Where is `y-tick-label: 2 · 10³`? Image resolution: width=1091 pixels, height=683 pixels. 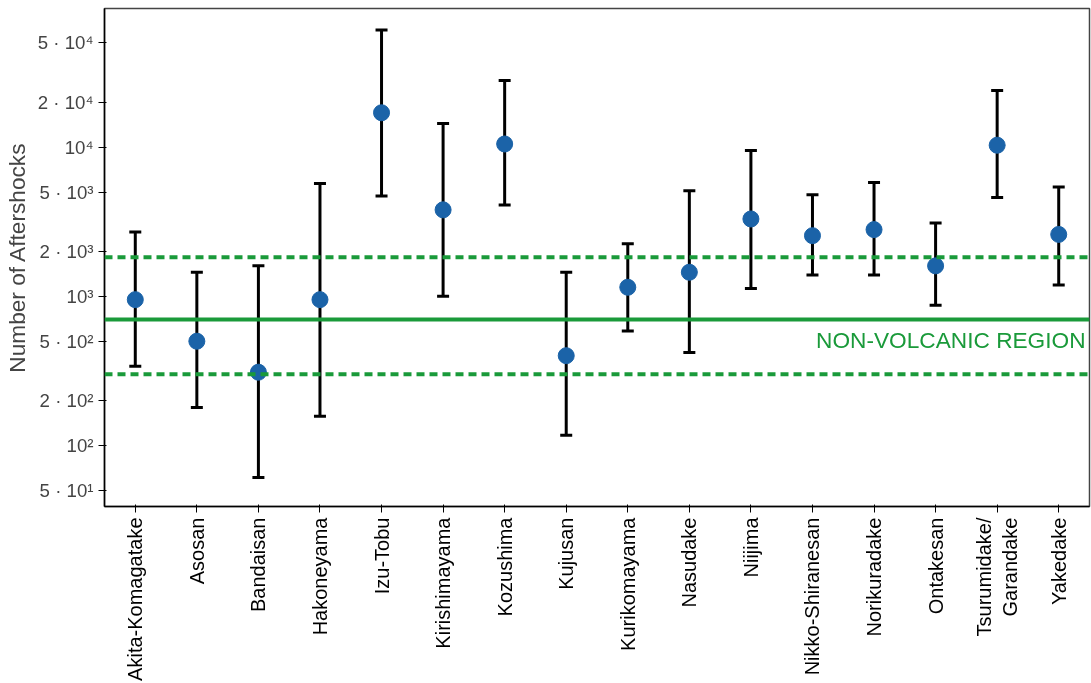
y-tick-label: 2 · 10³ is located at coordinates (66, 251).